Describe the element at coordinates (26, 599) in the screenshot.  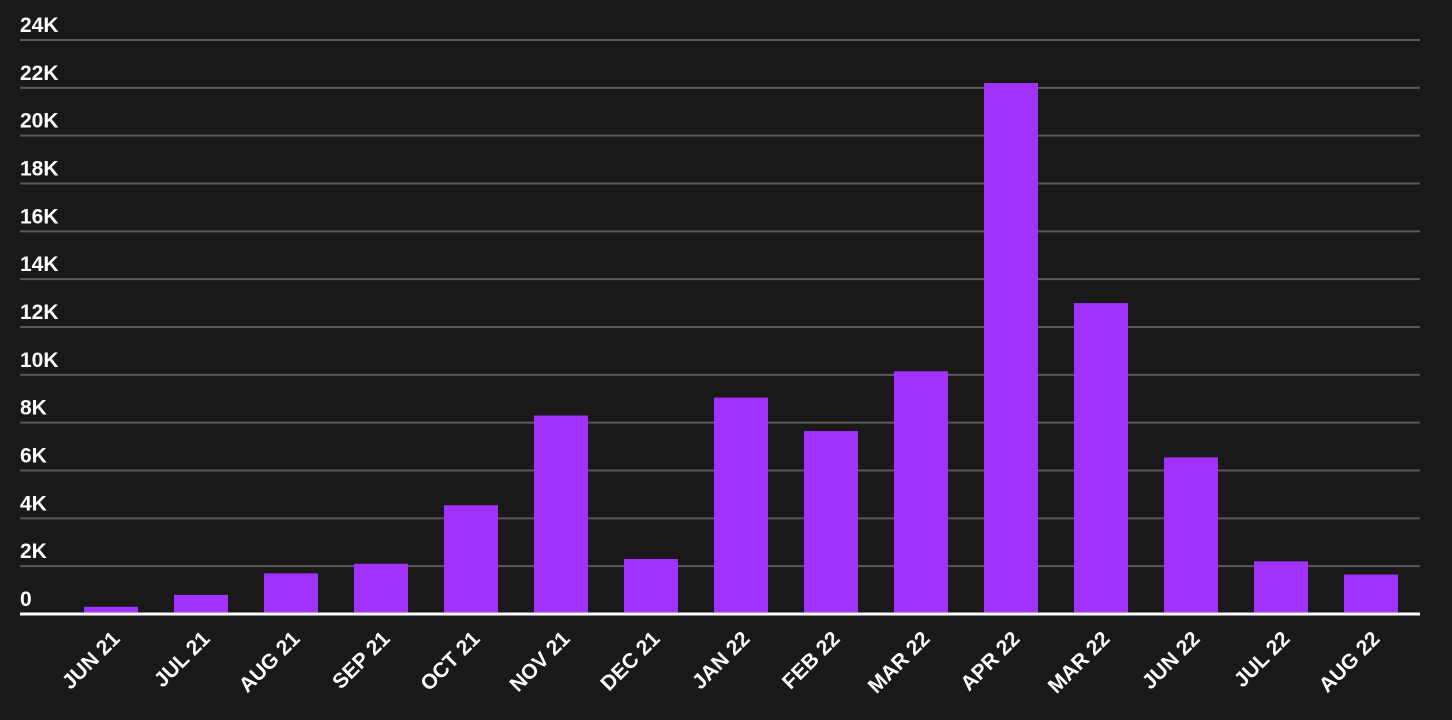
I see `y-tick-label: 0` at that location.